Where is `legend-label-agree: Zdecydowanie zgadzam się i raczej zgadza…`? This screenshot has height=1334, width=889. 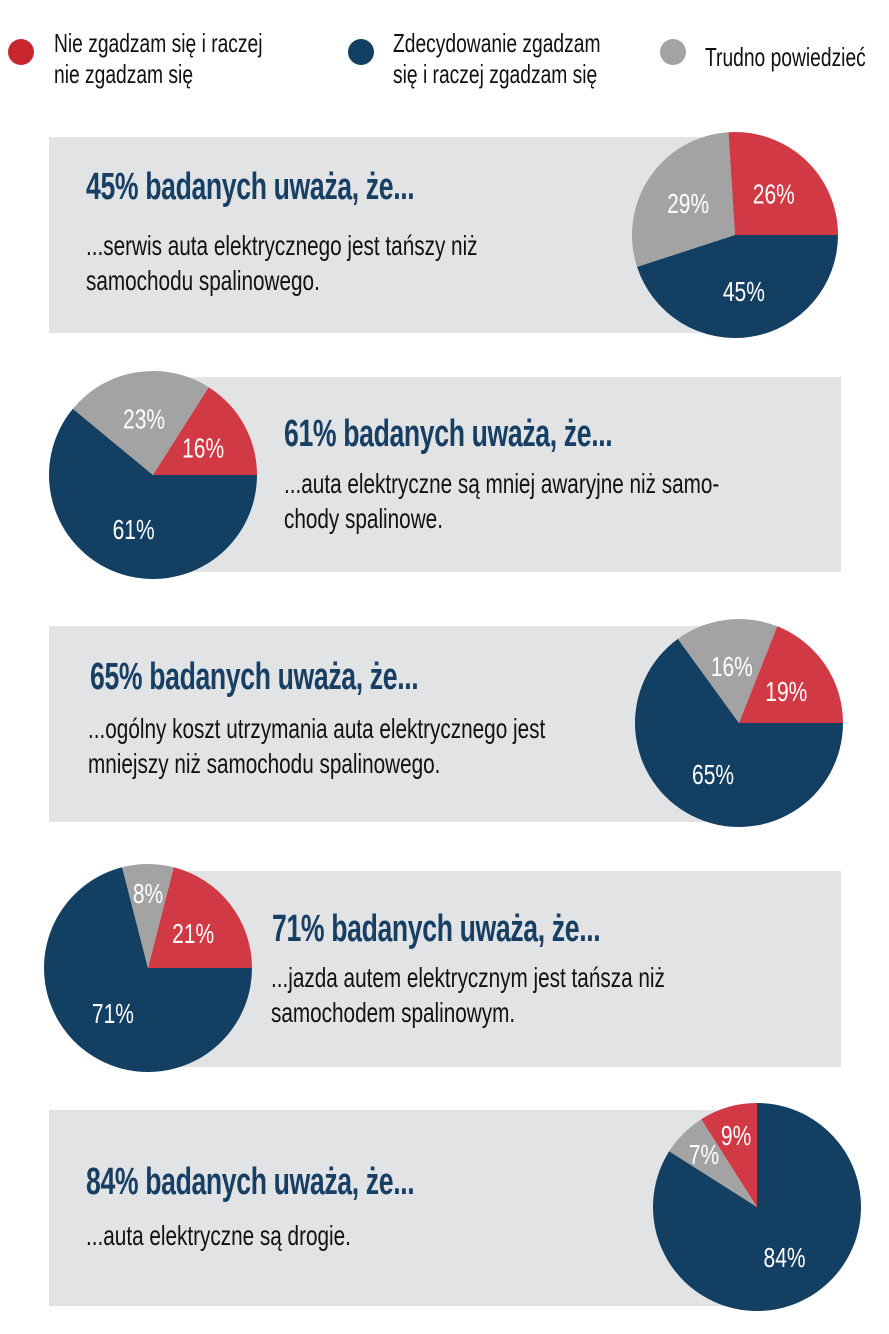
legend-label-agree: Zdecydowanie zgadzam się i raczej zgadza… is located at coordinates (496, 59).